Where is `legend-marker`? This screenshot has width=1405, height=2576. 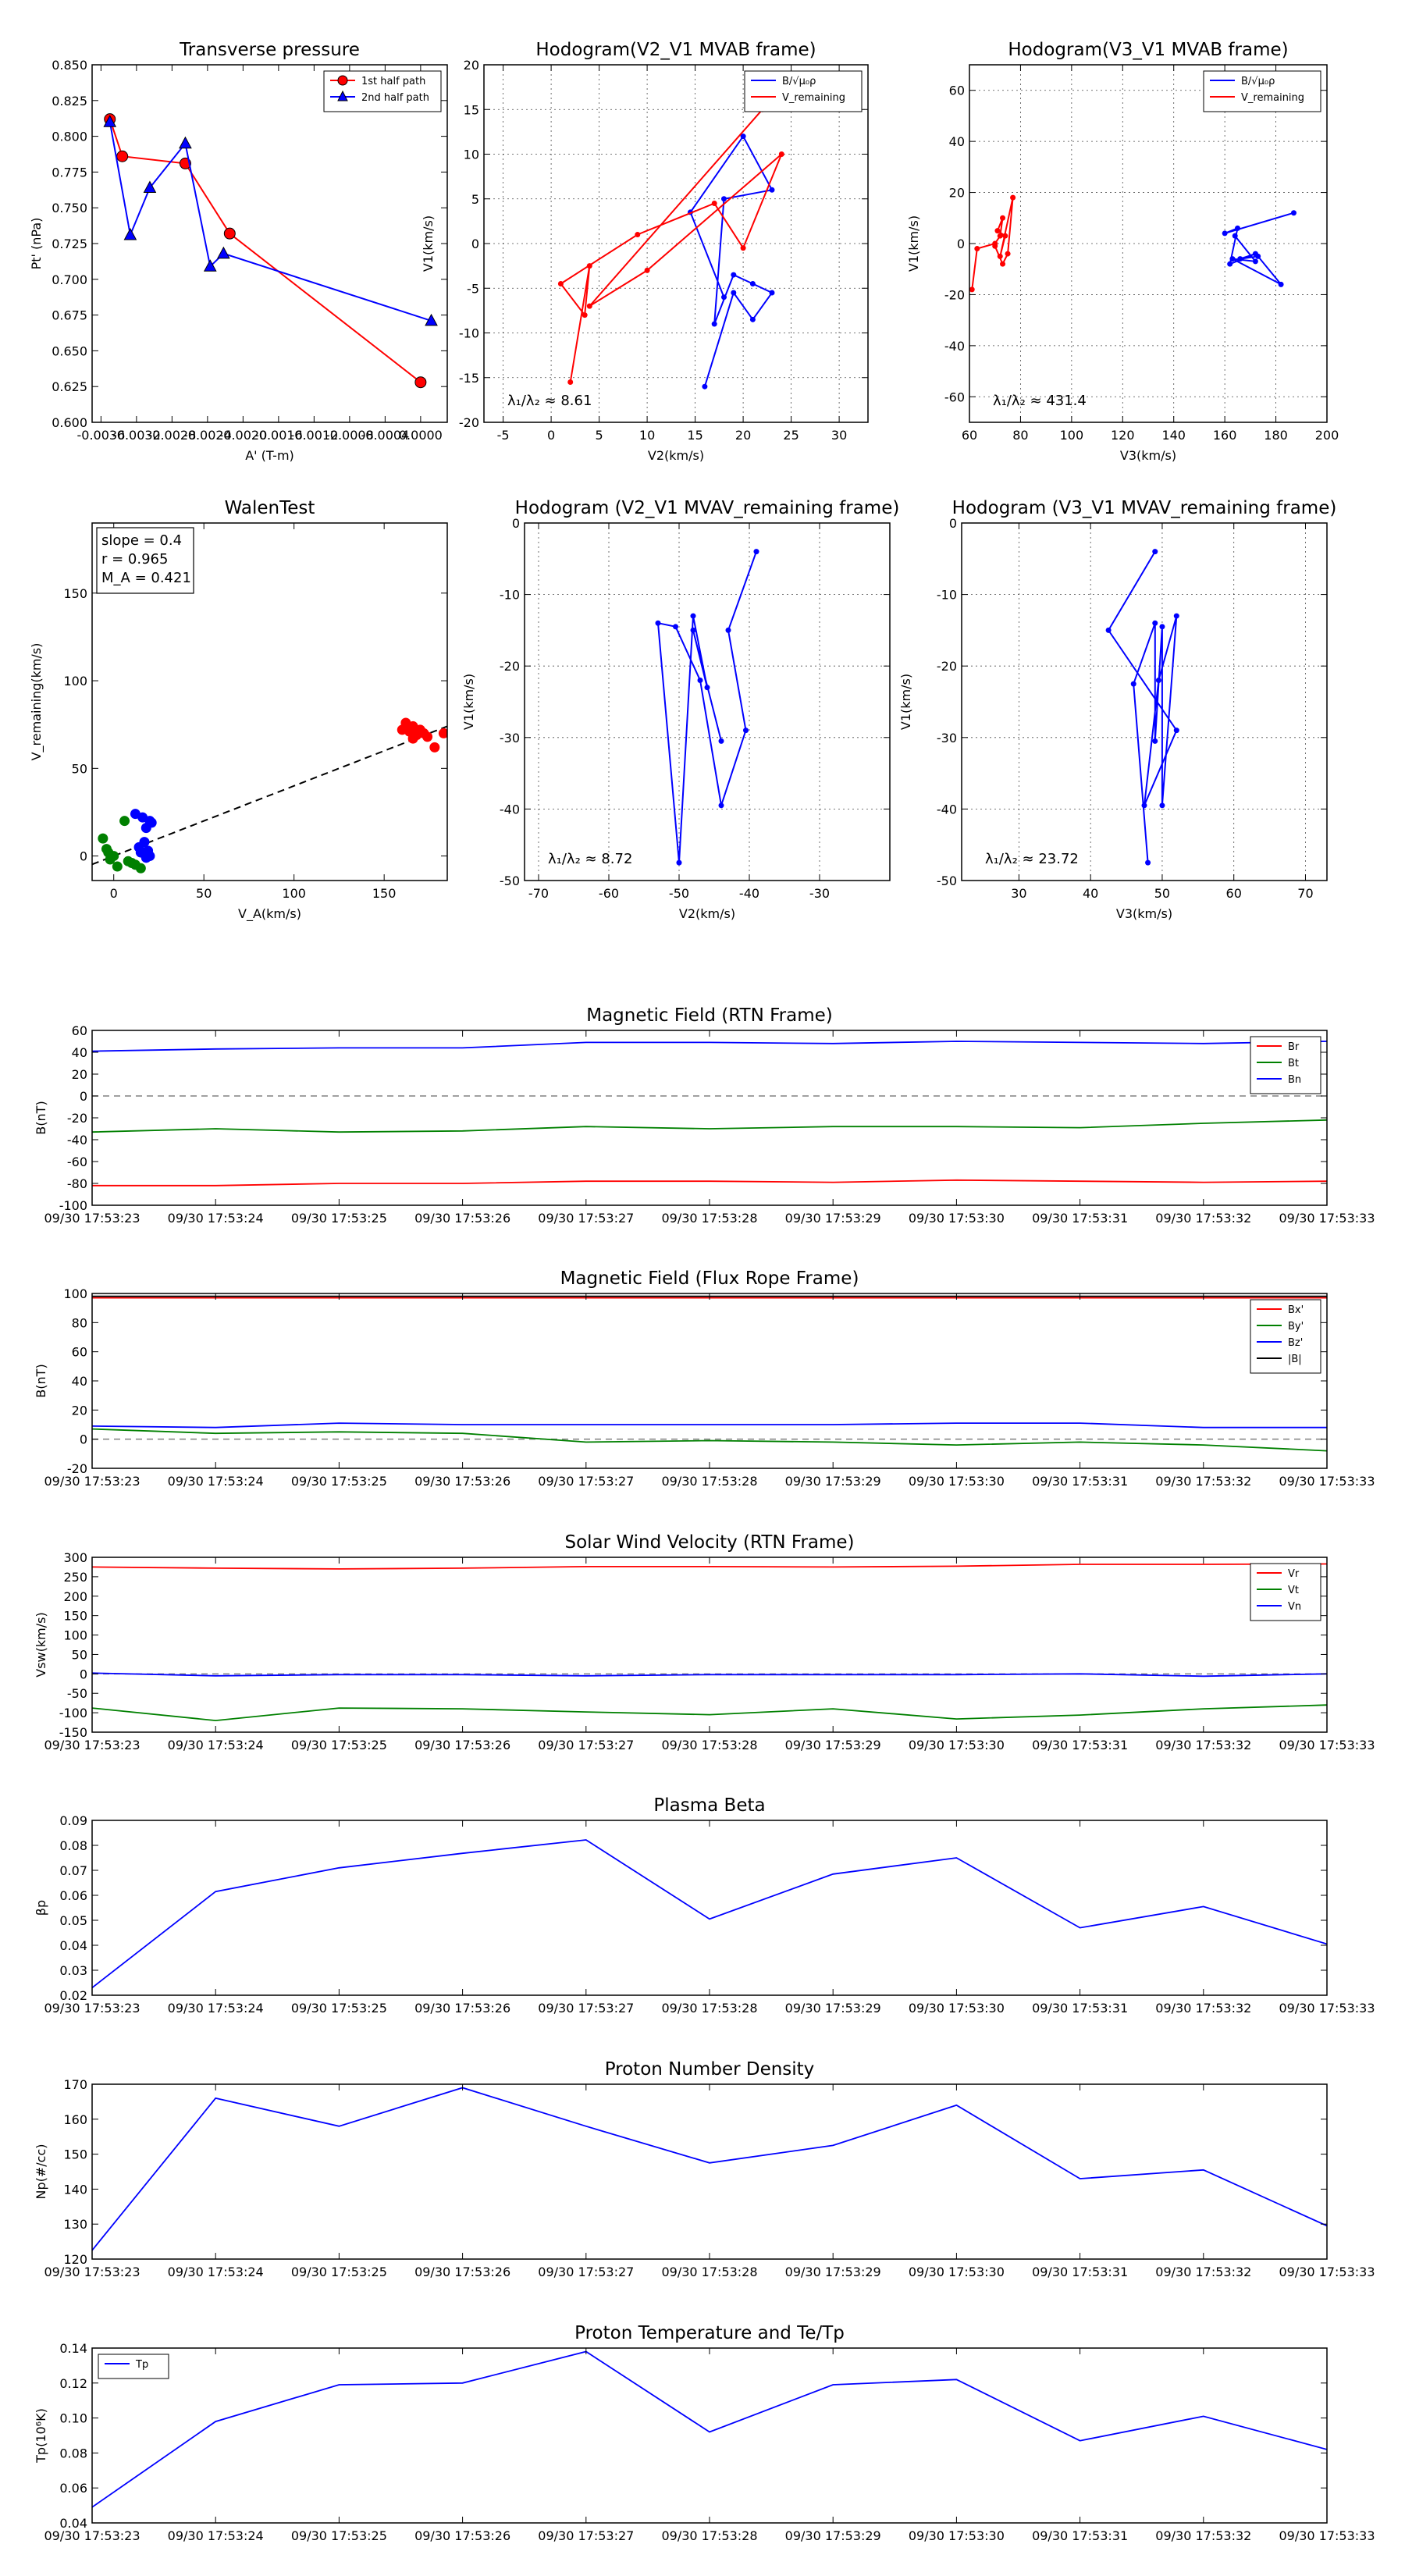
legend-marker is located at coordinates (342, 80).